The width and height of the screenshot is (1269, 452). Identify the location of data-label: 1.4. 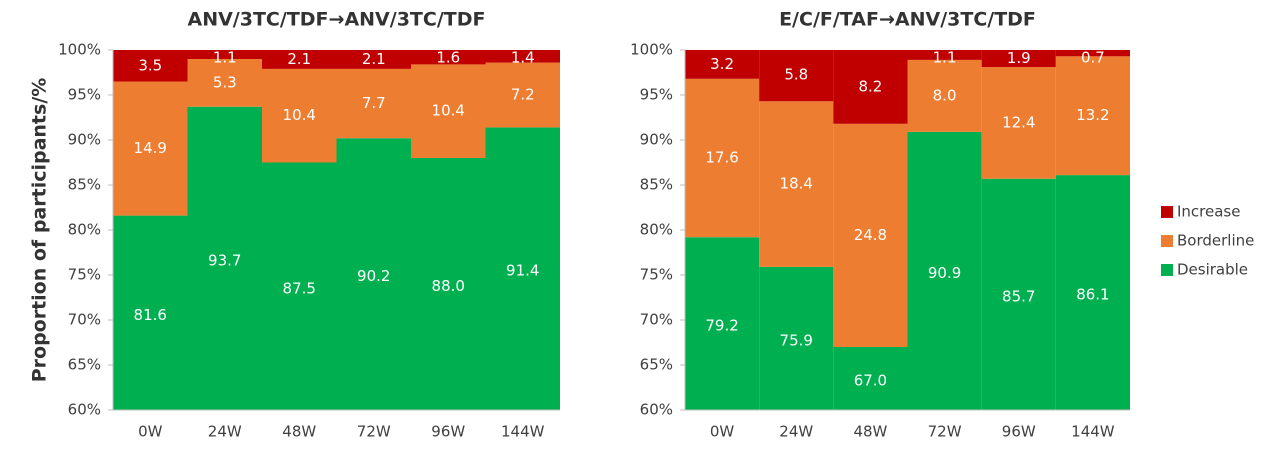
(523, 58).